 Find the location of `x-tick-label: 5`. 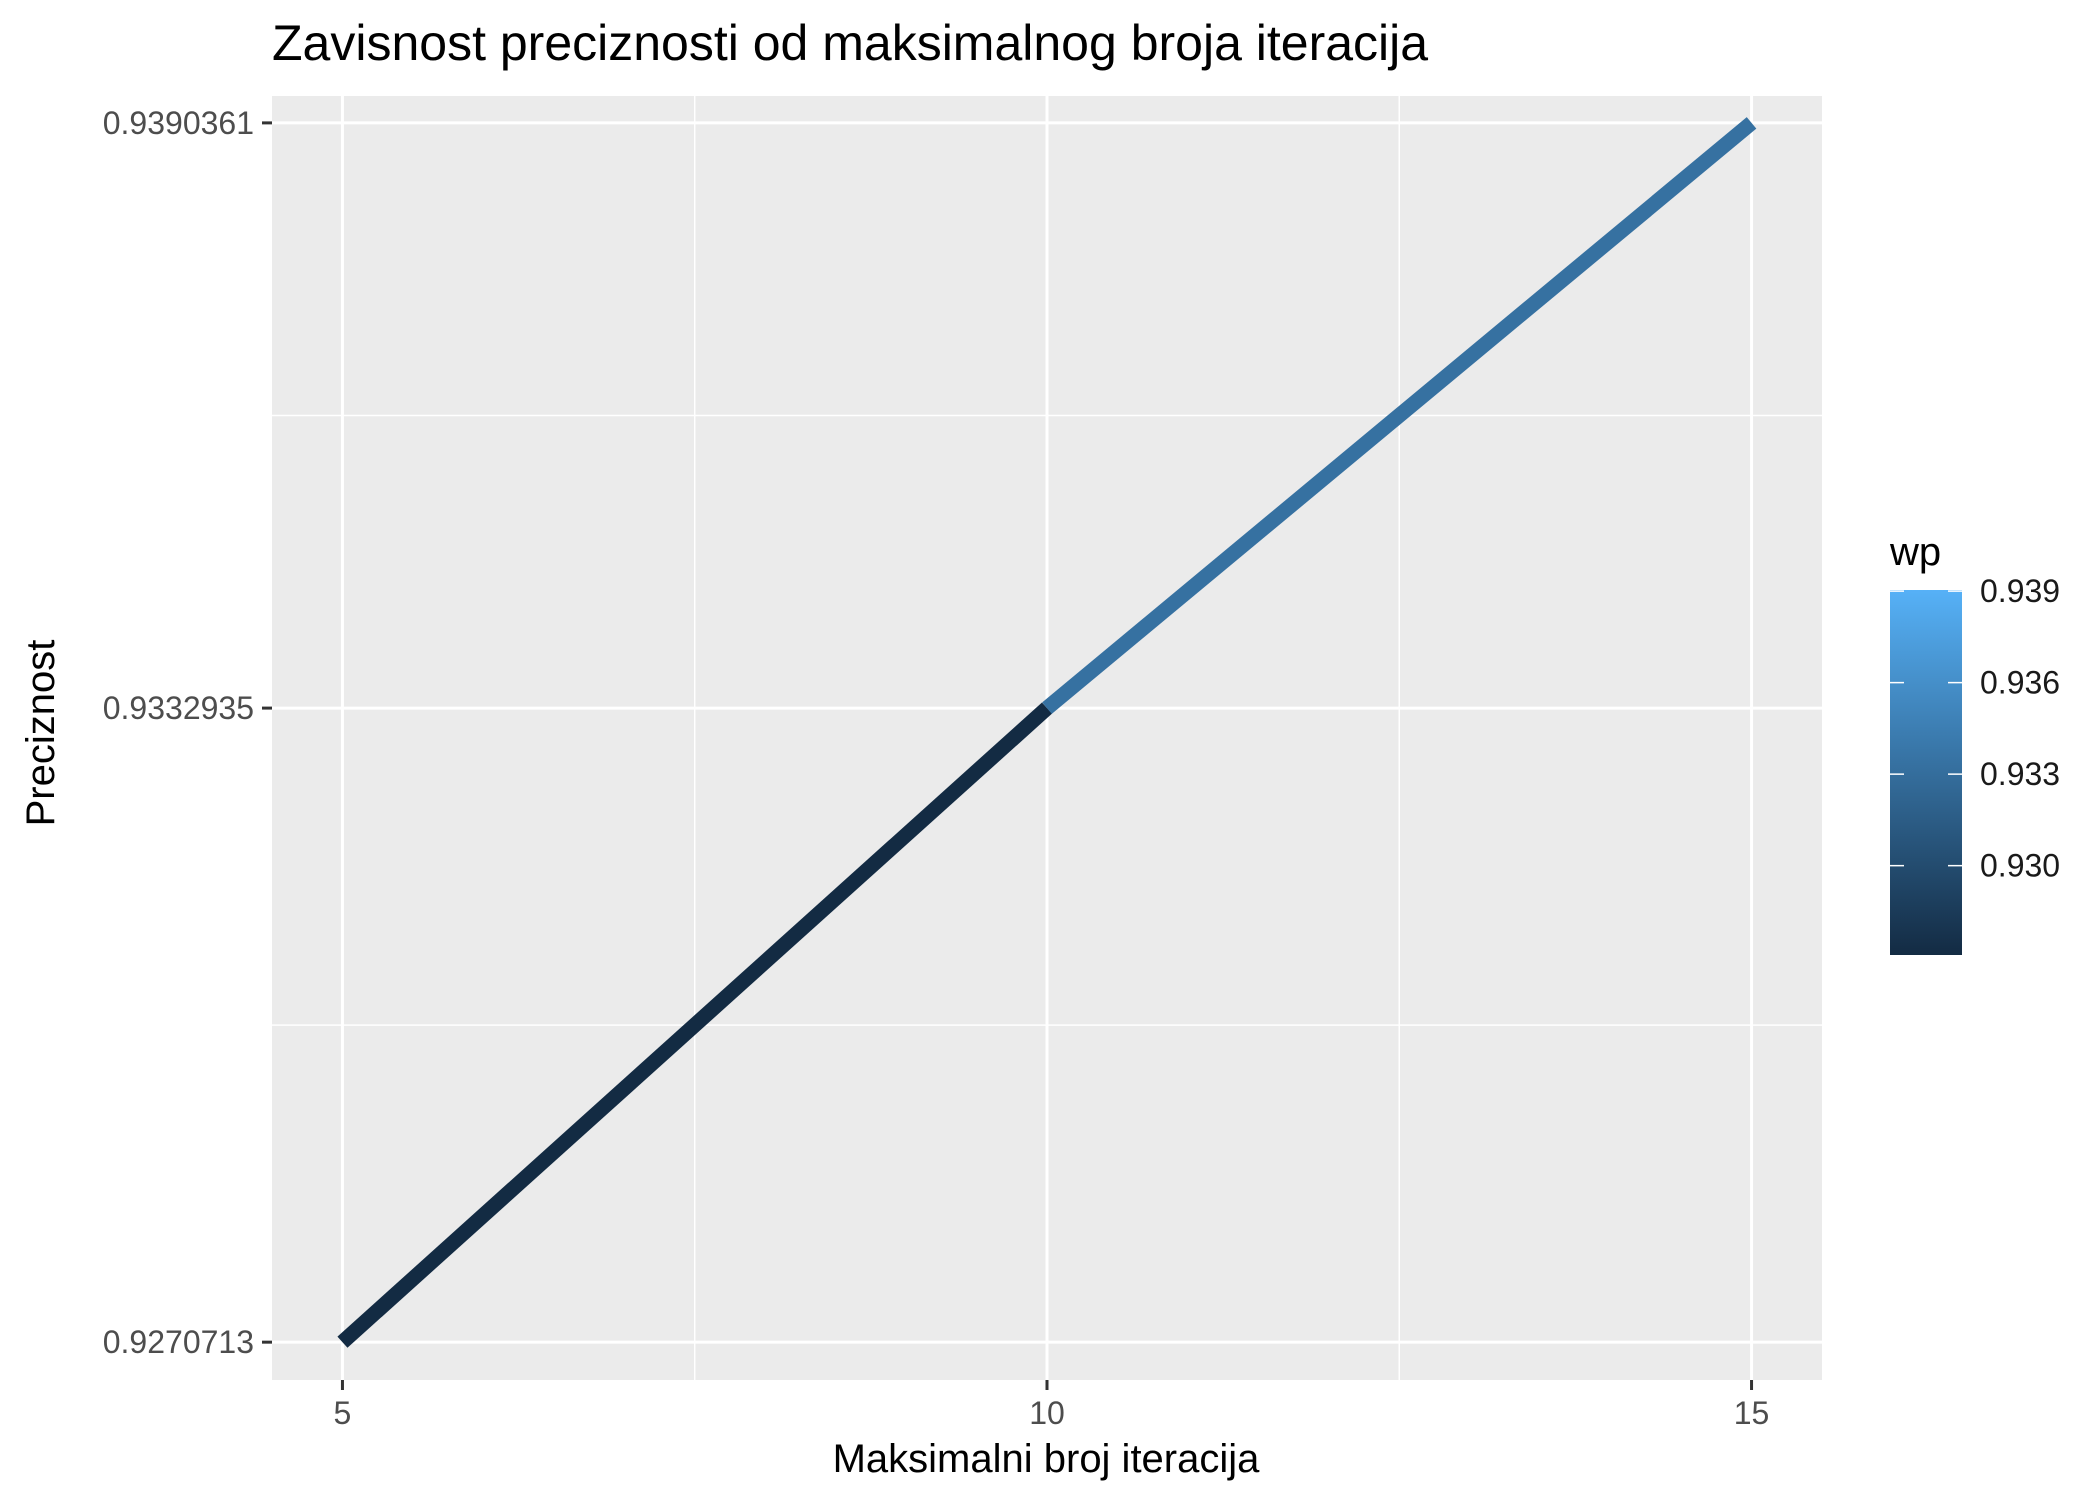

x-tick-label: 5 is located at coordinates (343, 1413).